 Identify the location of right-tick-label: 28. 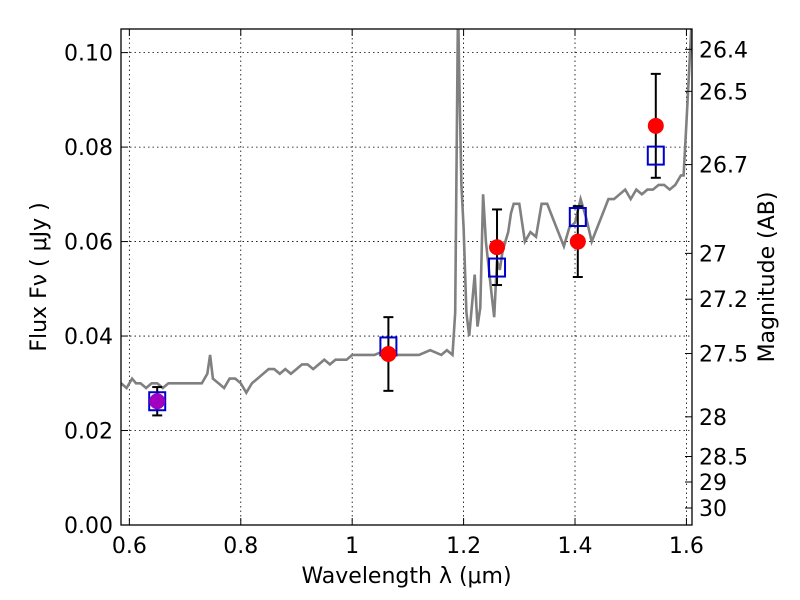
(713, 418).